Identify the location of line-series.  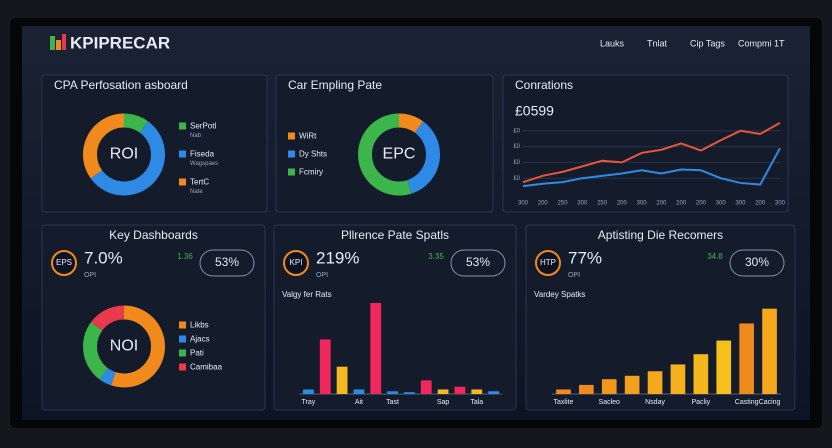
(651, 153).